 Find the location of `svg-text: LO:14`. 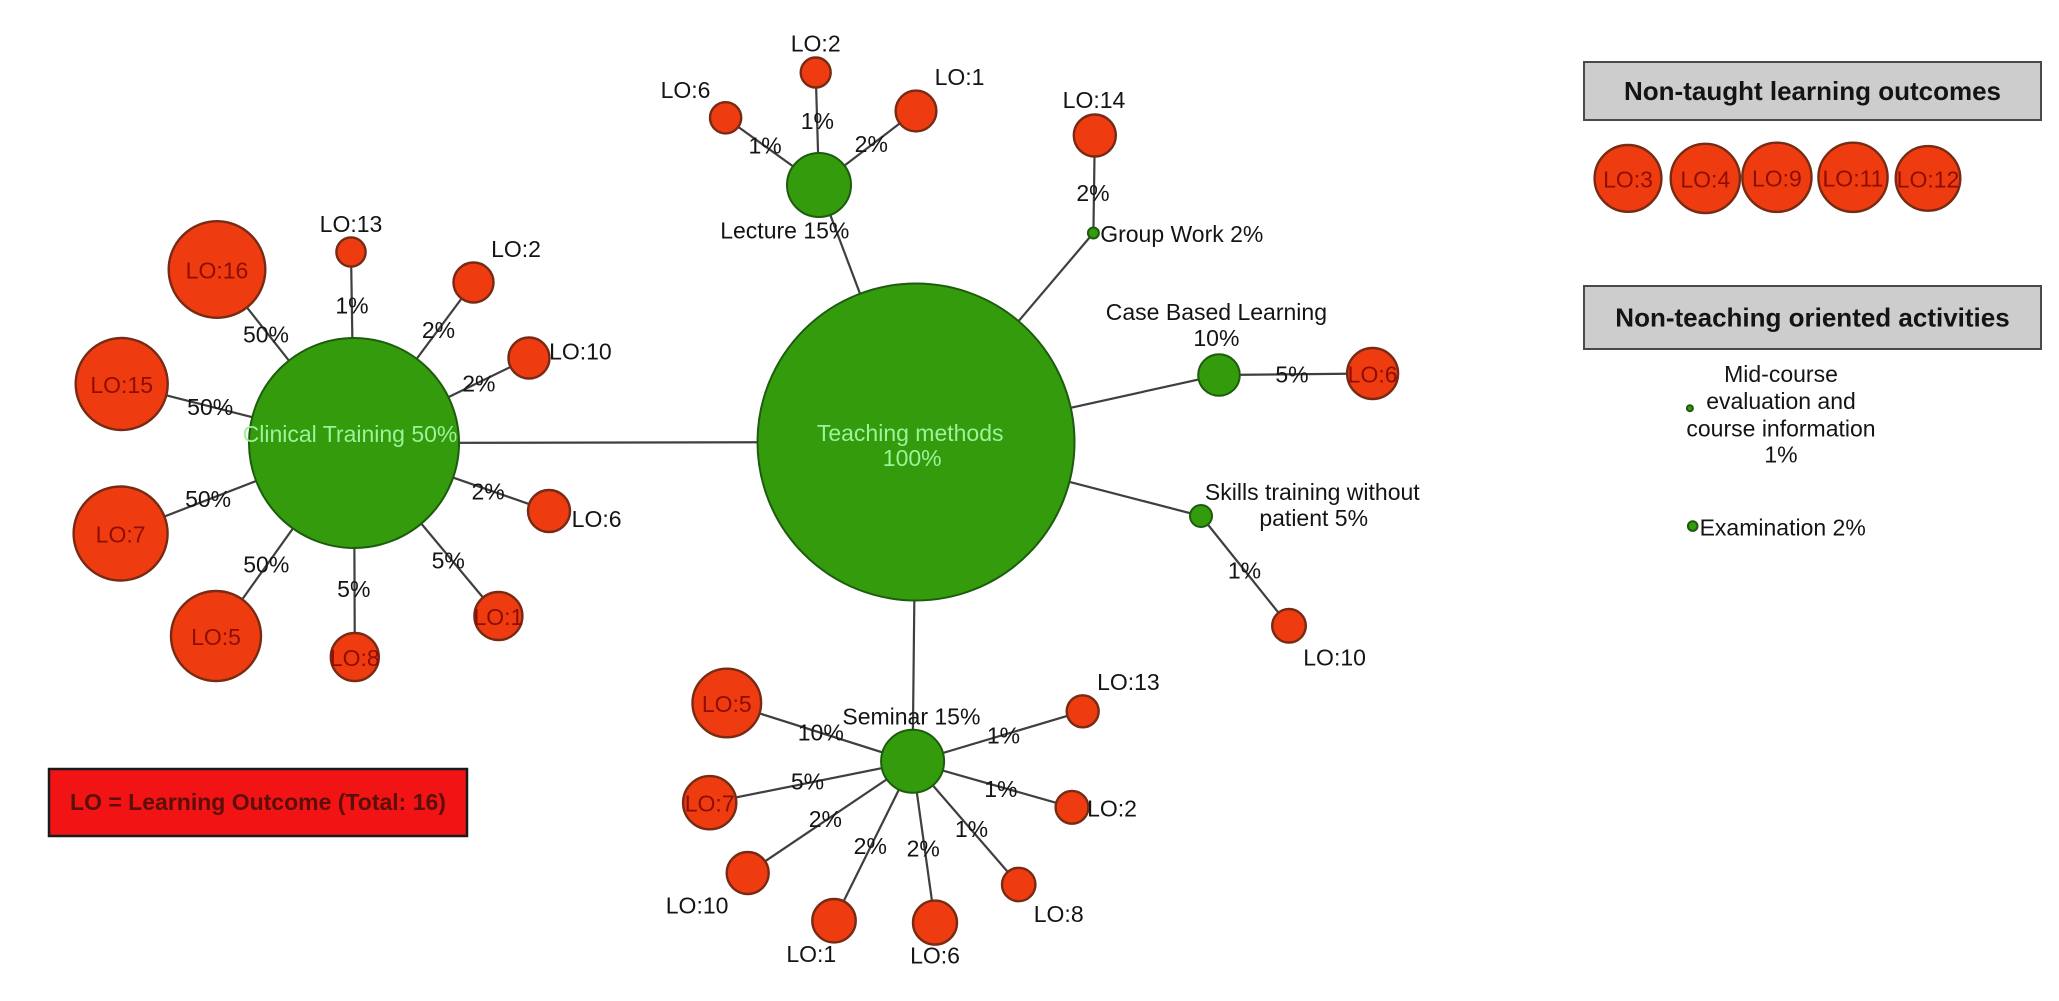

svg-text: LO:14 is located at coordinates (1094, 100).